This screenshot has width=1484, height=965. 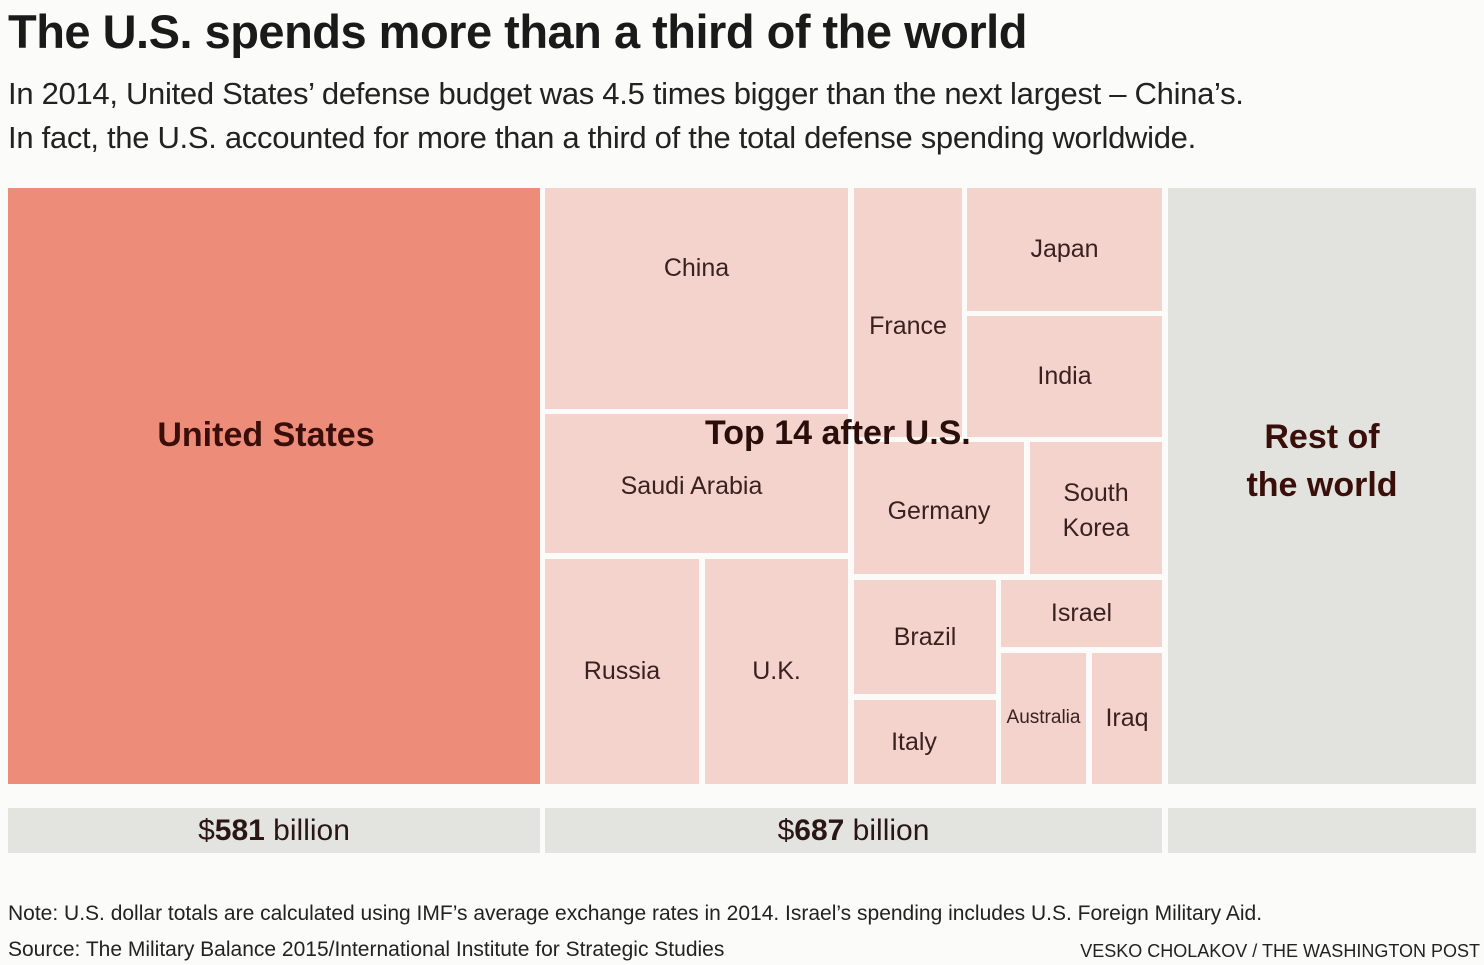 I want to click on tile-uk: U.K., so click(x=776, y=671).